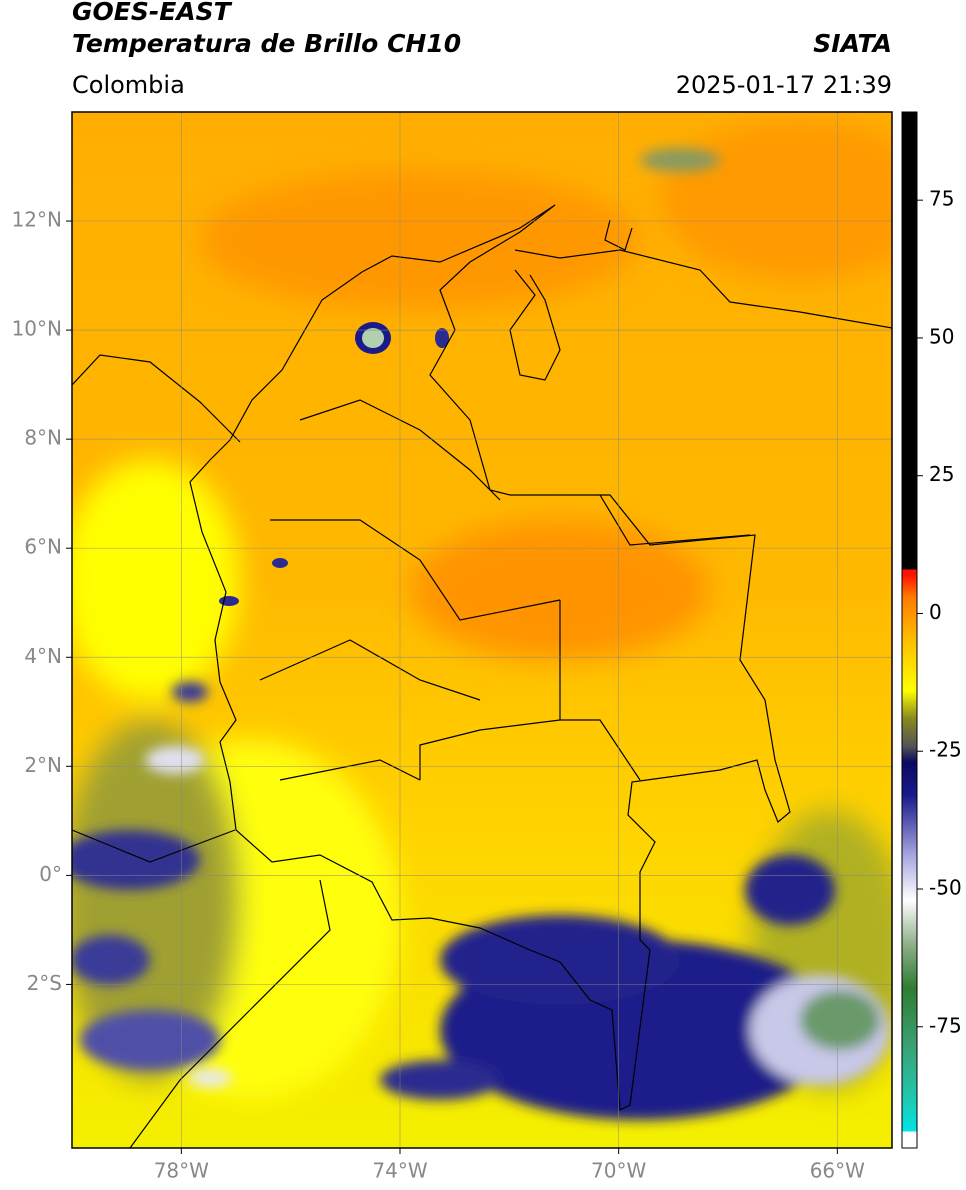  What do you see at coordinates (535, 325) in the screenshot?
I see `lake-maracaibo` at bounding box center [535, 325].